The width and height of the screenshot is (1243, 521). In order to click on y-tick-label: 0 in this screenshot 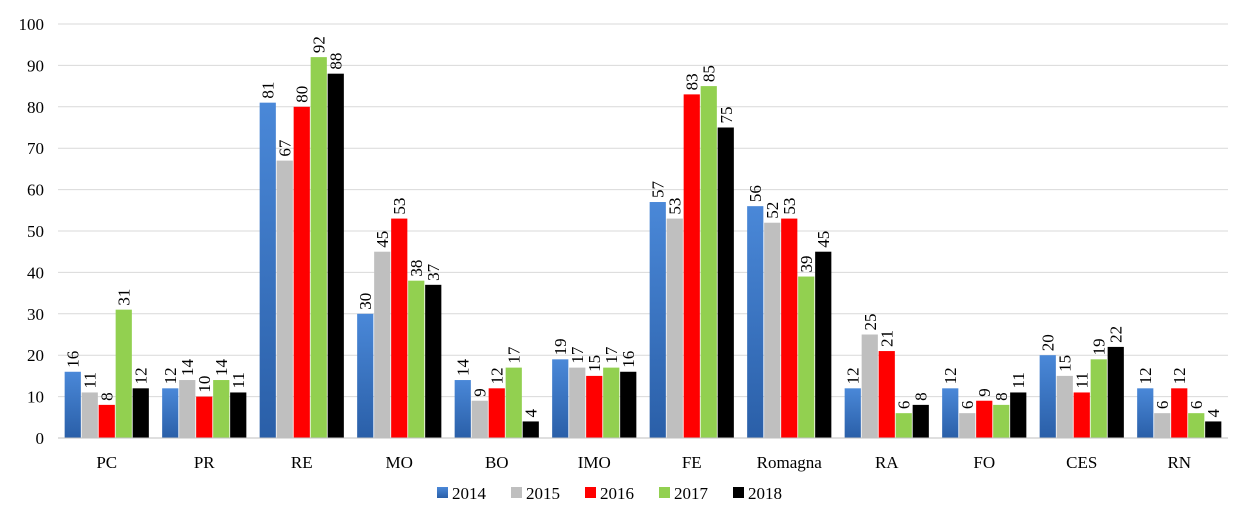, I will do `click(40, 438)`.